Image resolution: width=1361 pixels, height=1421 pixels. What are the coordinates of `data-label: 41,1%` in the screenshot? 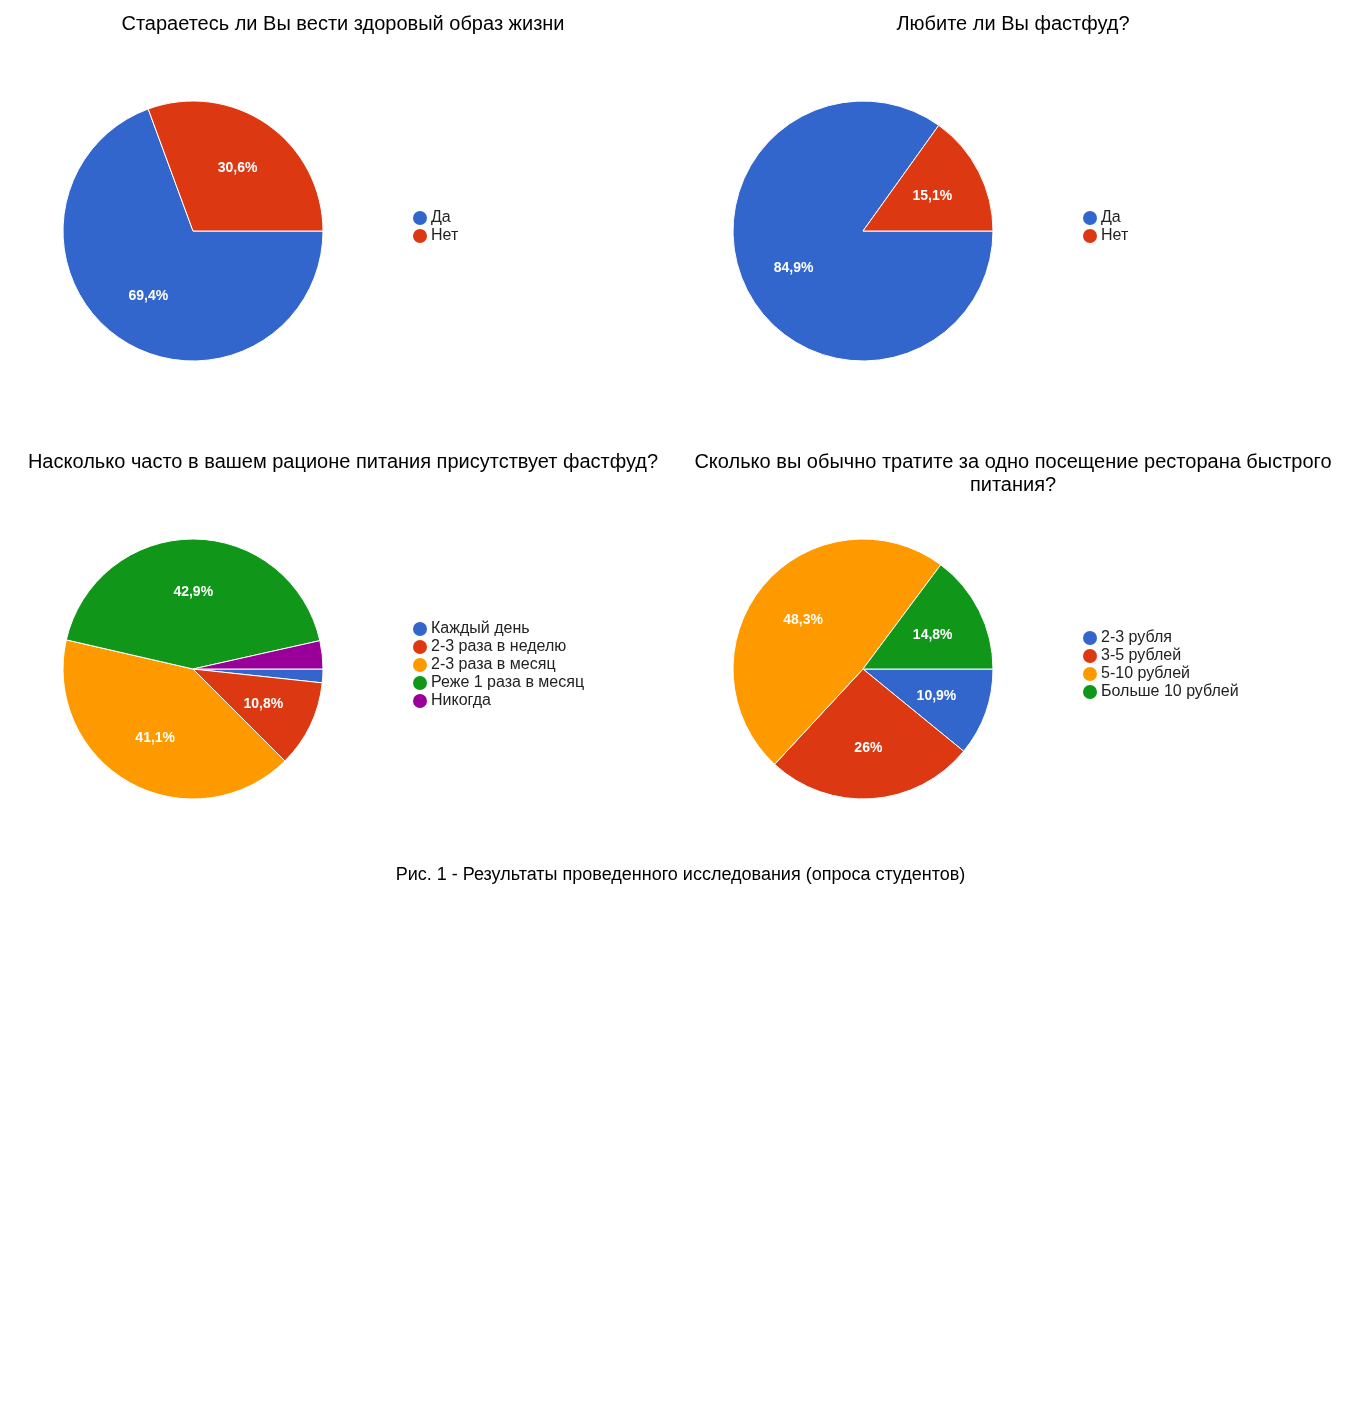 It's located at (155, 737).